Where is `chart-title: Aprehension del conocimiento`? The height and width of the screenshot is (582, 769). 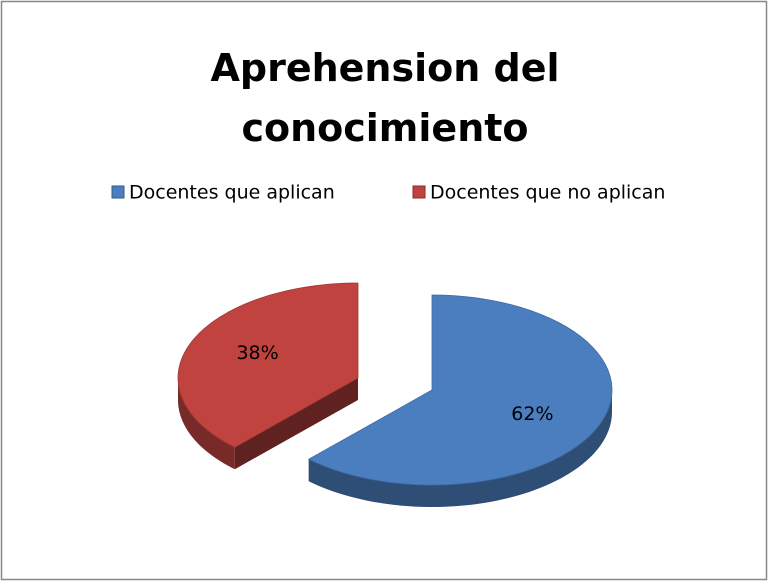
chart-title: Aprehension del conocimiento is located at coordinates (385, 98).